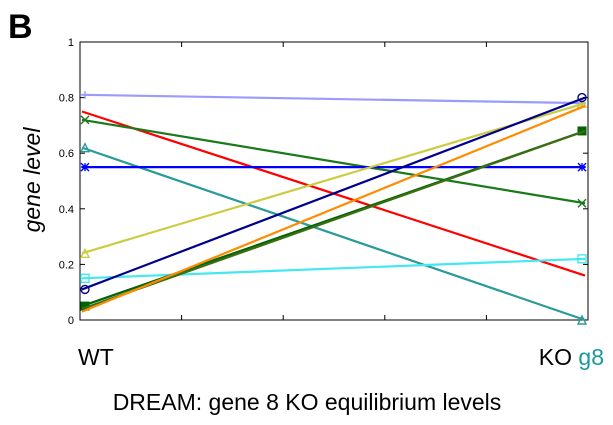  I want to click on y-tick-label: 0.4, so click(66, 210).